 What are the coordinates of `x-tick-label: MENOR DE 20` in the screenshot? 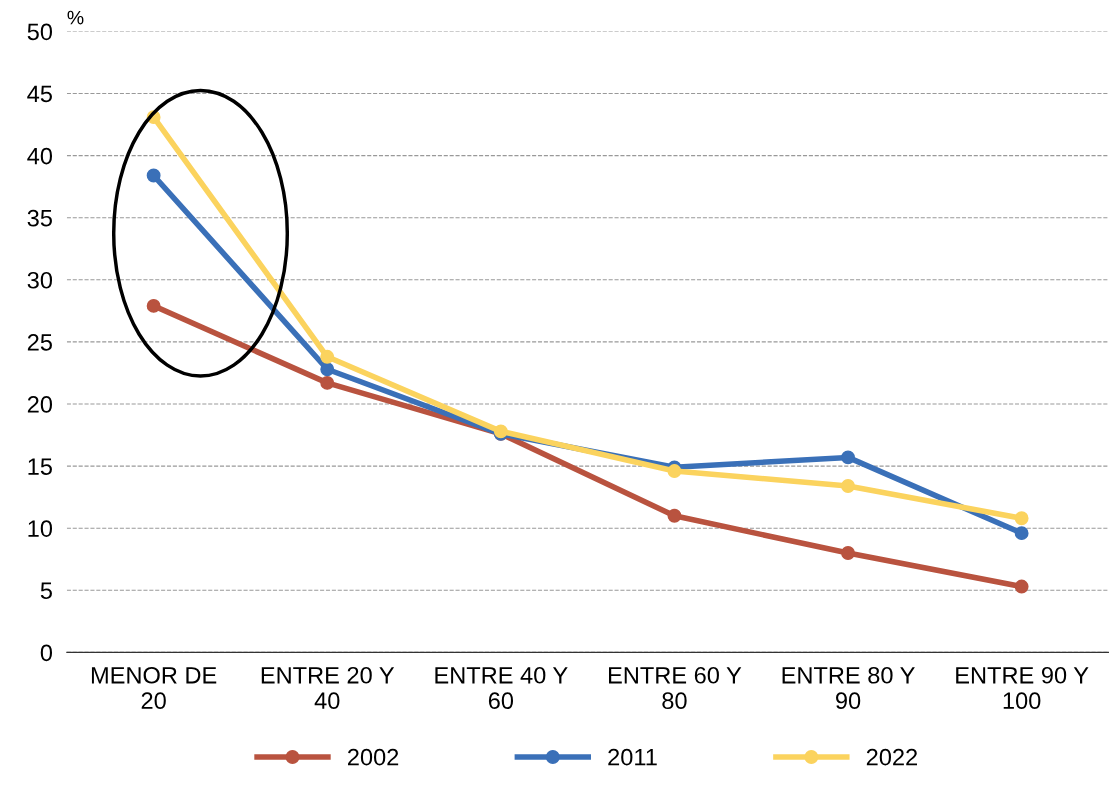 It's located at (154, 688).